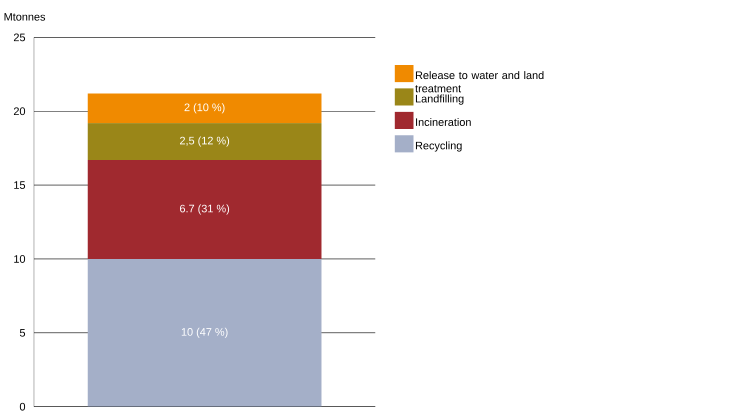 Image resolution: width=743 pixels, height=418 pixels. Describe the element at coordinates (23, 333) in the screenshot. I see `y-tick-label: 5` at that location.